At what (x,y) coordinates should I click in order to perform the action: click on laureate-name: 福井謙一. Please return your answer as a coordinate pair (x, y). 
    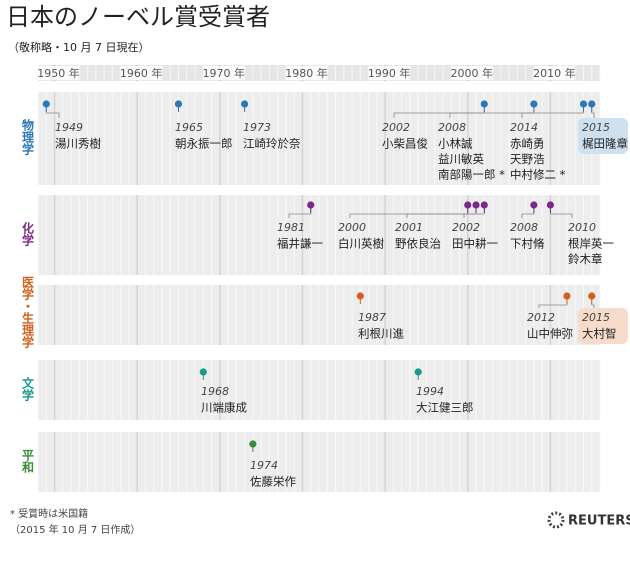
    Looking at the image, I should click on (300, 244).